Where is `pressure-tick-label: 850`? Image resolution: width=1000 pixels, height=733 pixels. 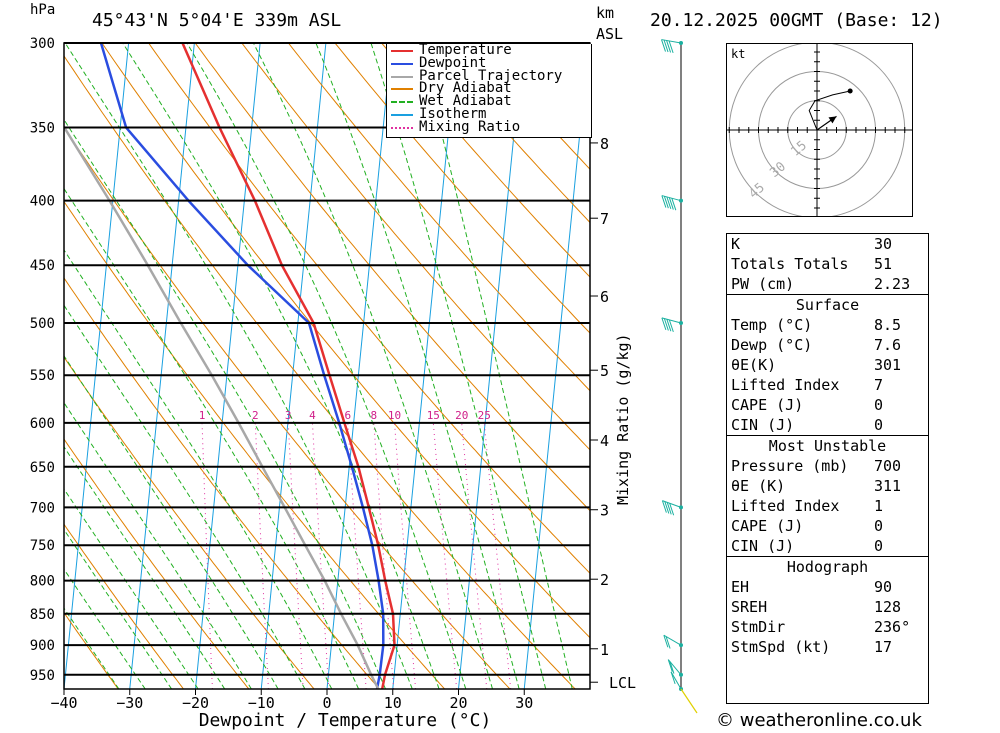
pressure-tick-label: 850 is located at coordinates (42, 615).